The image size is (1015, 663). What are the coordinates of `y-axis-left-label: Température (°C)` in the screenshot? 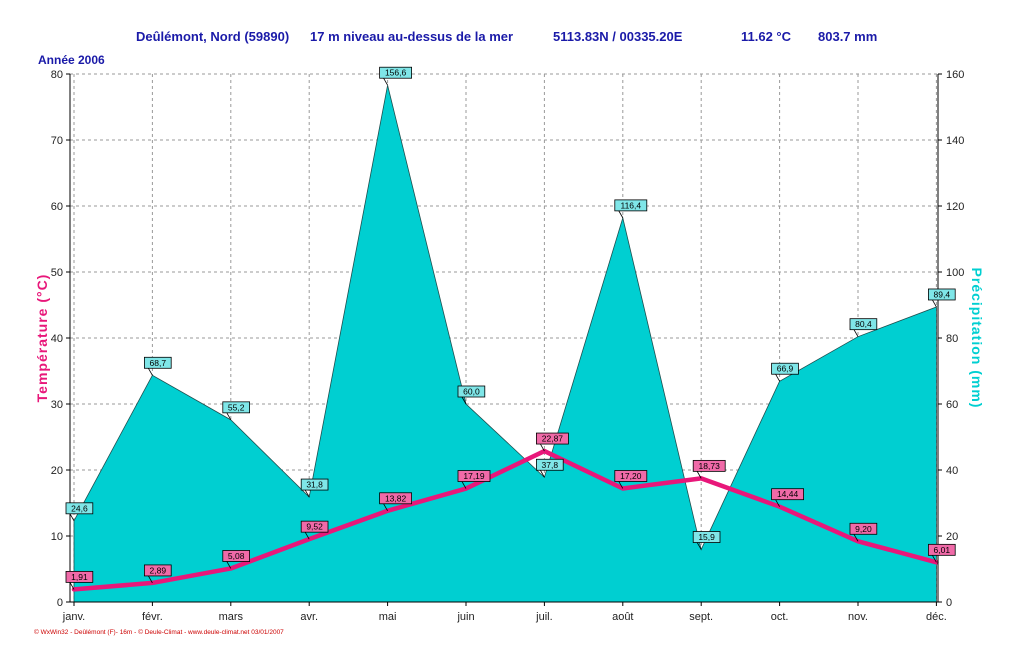 It's located at (42, 338).